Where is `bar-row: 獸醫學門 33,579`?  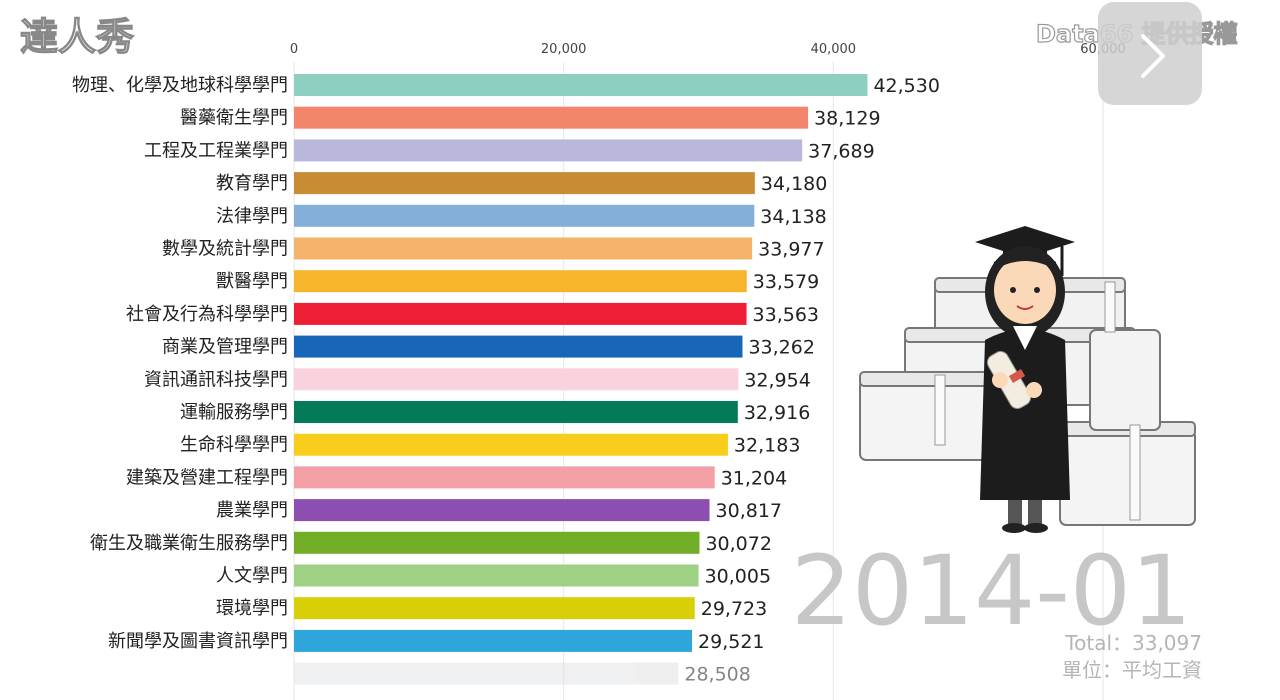 bar-row: 獸醫學門 33,579 is located at coordinates (517, 281).